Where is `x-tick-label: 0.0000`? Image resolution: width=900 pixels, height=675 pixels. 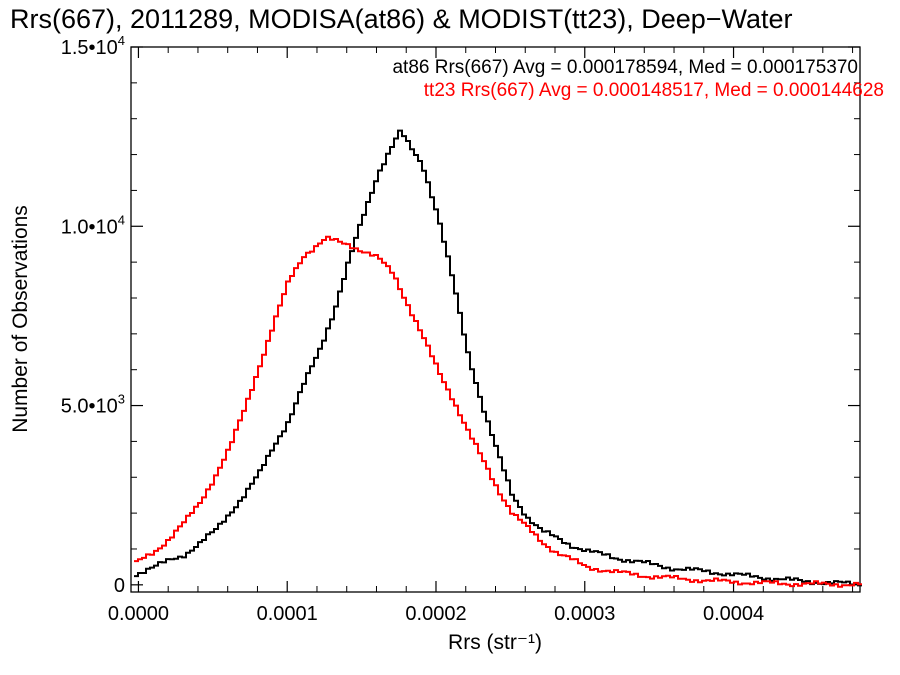
x-tick-label: 0.0000 is located at coordinates (138, 614).